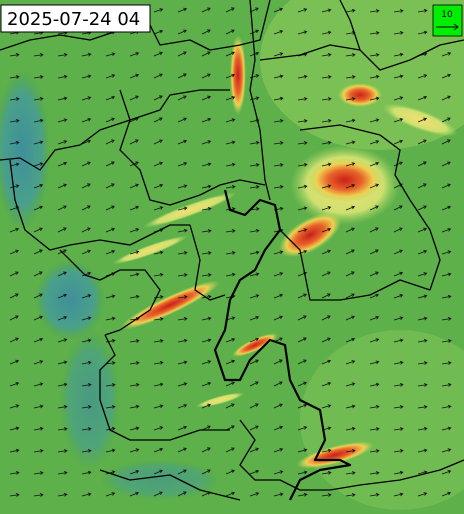 The image size is (464, 514). Describe the element at coordinates (447, 27) in the screenshot. I see `legend-arrow` at that location.